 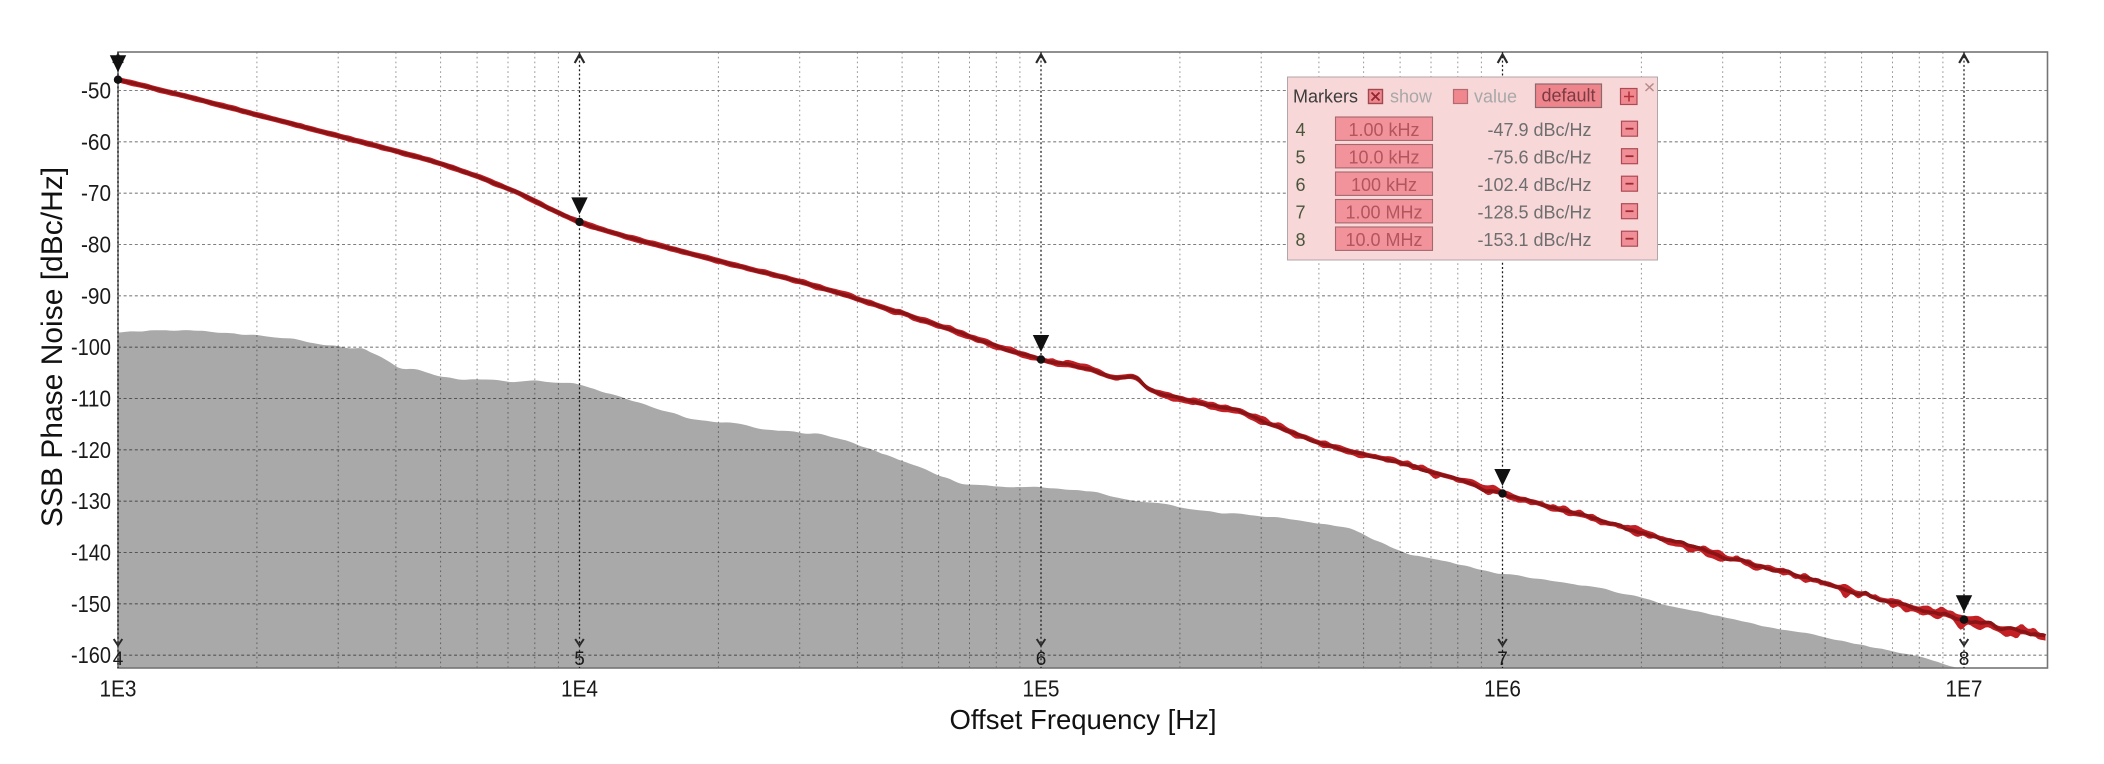 I want to click on svg-text: -128.5 dBc/Hz, so click(x=1534, y=213).